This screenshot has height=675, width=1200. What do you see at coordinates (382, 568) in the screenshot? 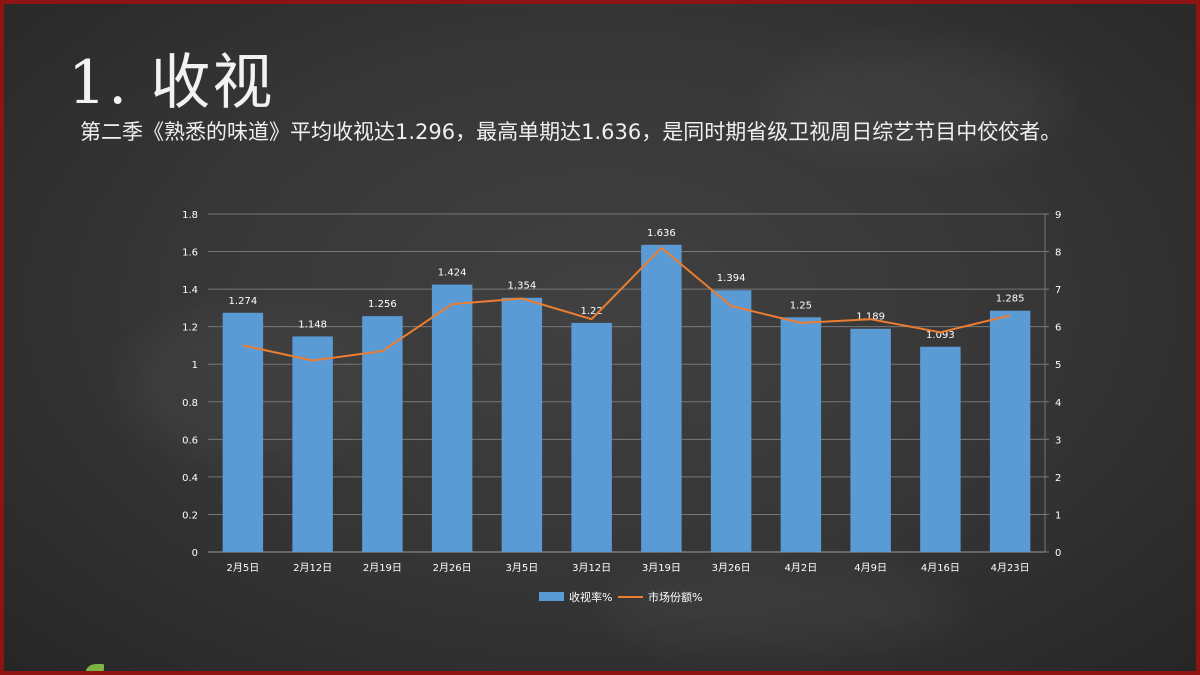
I see `x-tick-label: 2月19日` at bounding box center [382, 568].